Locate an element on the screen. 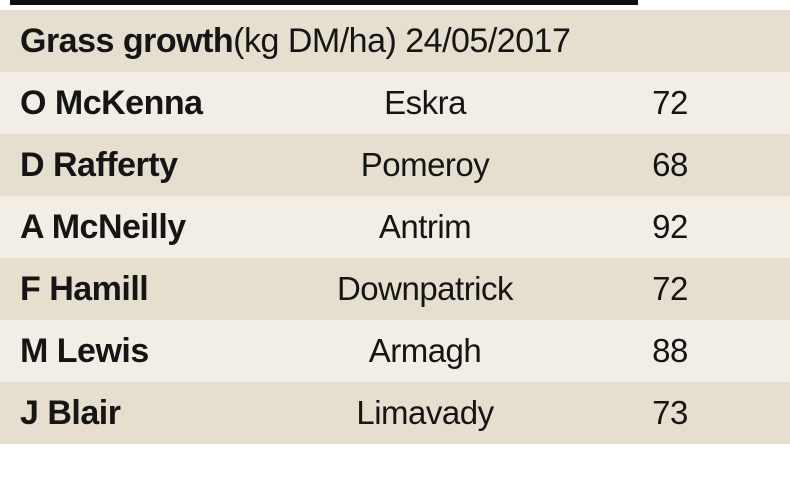 This screenshot has height=477, width=790. location-cell: Downpatrick is located at coordinates (425, 288).